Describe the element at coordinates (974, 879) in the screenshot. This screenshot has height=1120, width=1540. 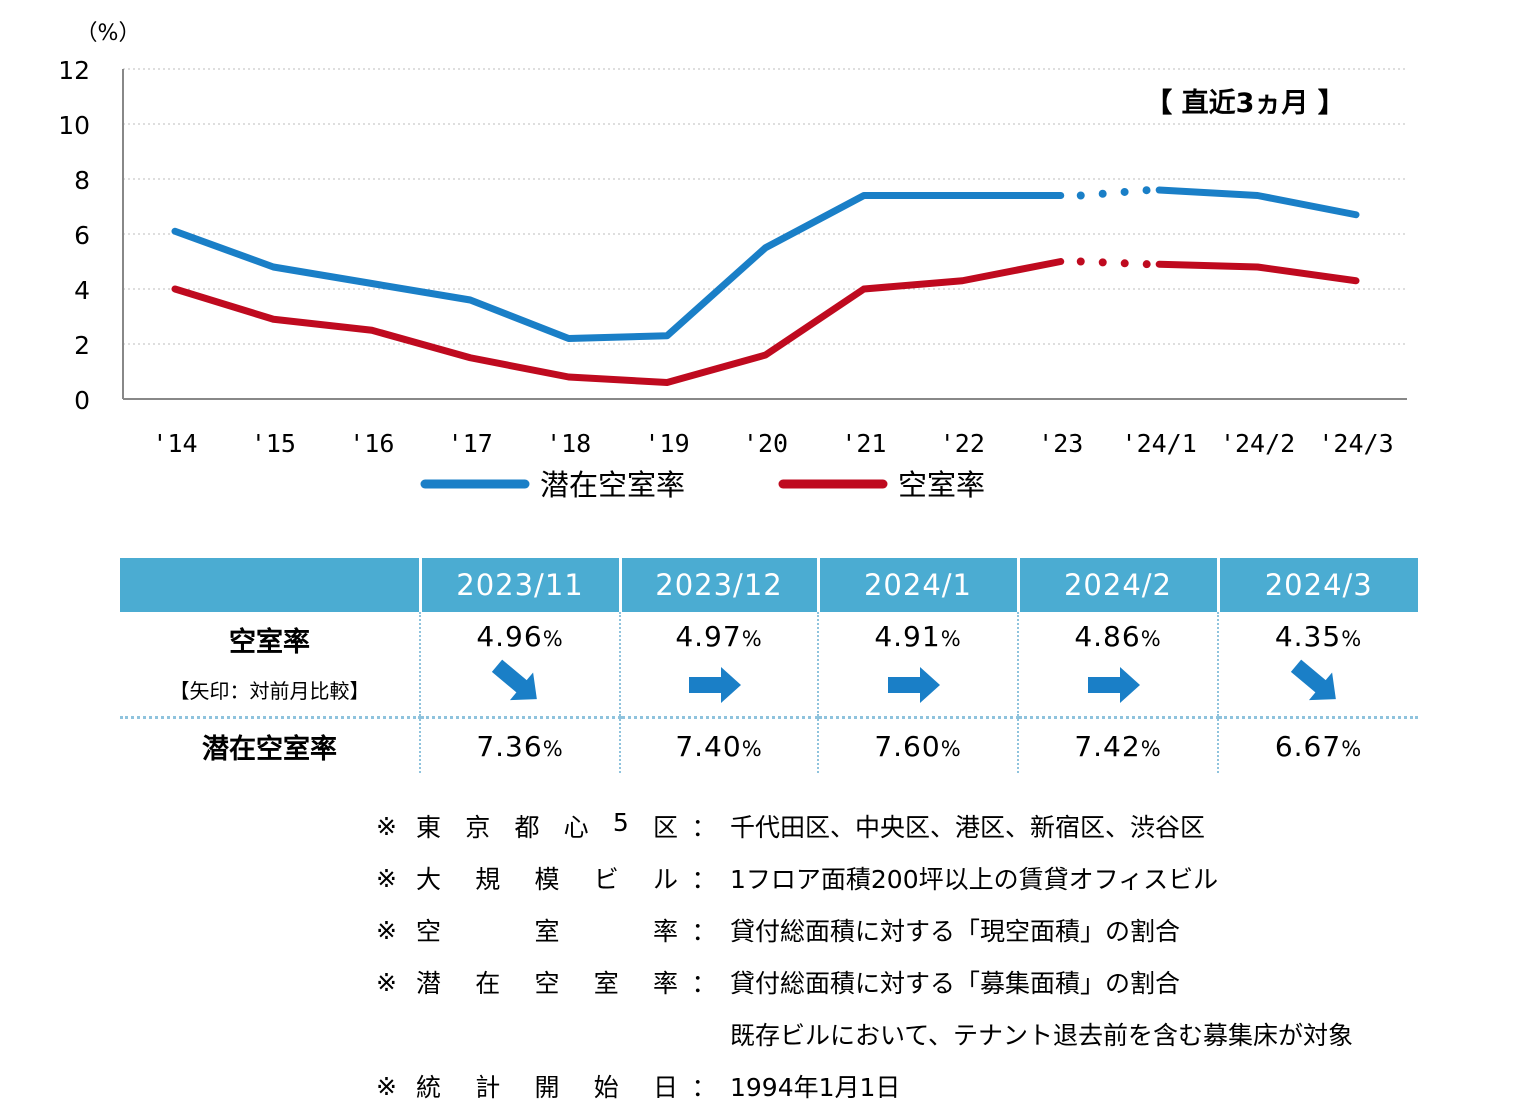
I see `footnote-definition: 1フロア面積200坪以上の賃貸オフィスビル` at that location.